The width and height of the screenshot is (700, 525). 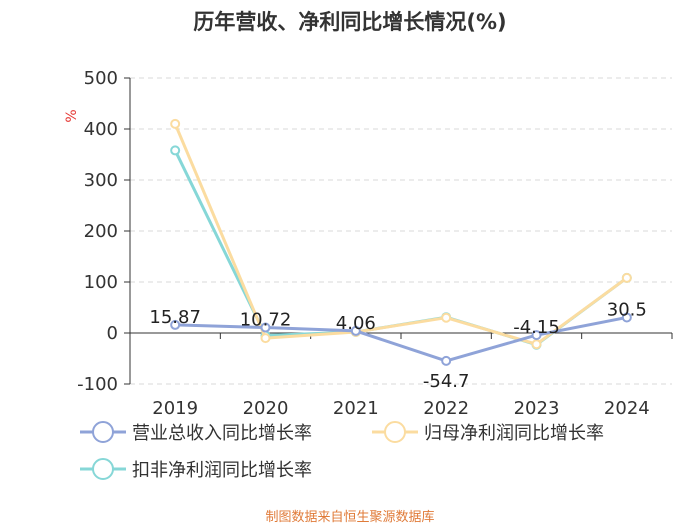 What do you see at coordinates (72, 115) in the screenshot?
I see `y-axis-unit-label: %` at bounding box center [72, 115].